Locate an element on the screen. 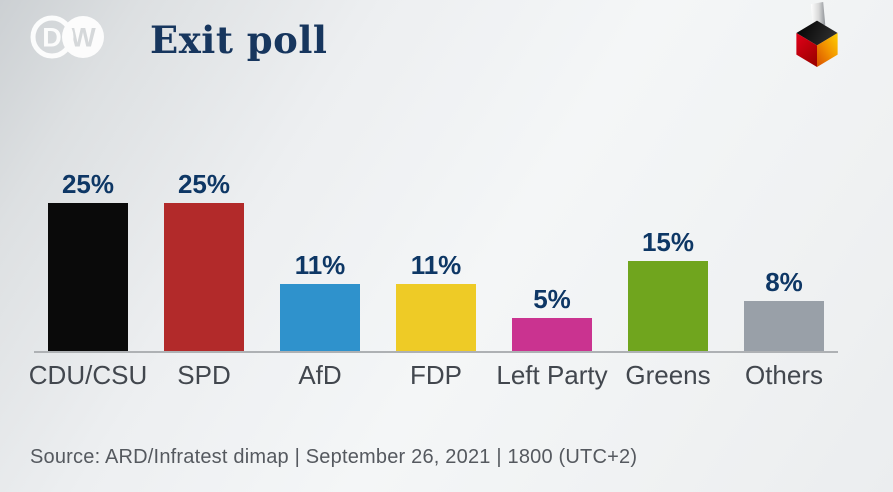 The width and height of the screenshot is (893, 492). dw-logo-letter-d: D is located at coordinates (52, 38).